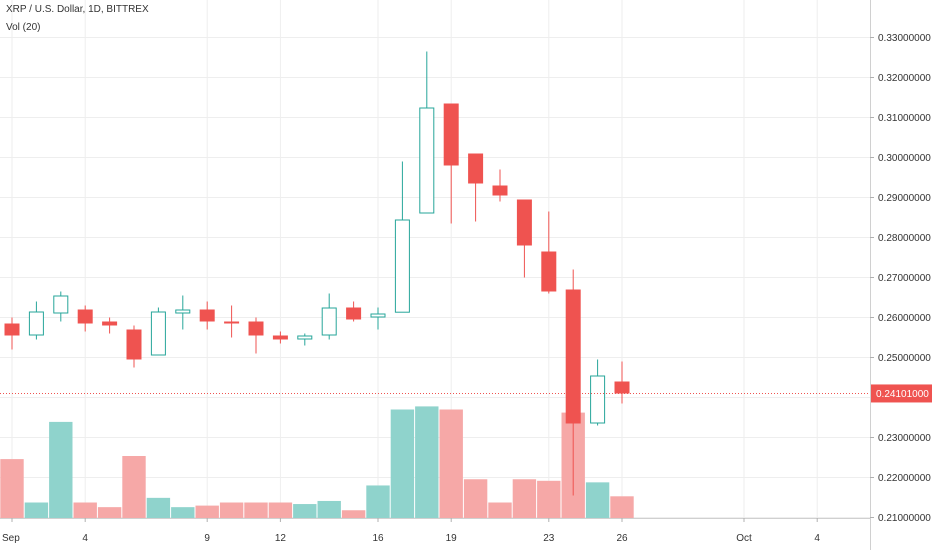  Describe the element at coordinates (904, 118) in the screenshot. I see `price-tick-label: 0.31000000` at that location.